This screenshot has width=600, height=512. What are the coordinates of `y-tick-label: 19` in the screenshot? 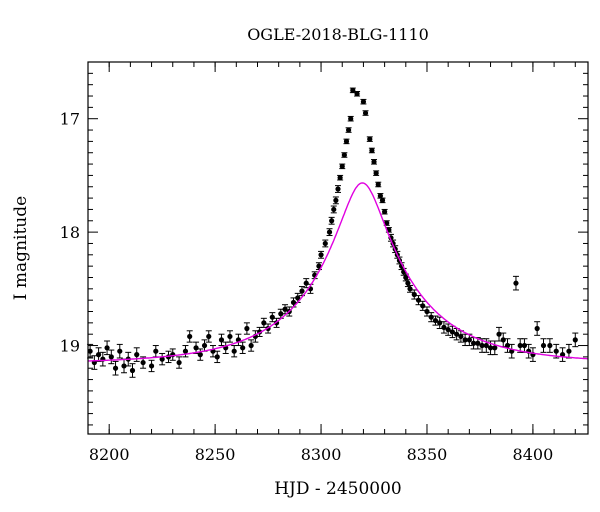 It's located at (70, 346).